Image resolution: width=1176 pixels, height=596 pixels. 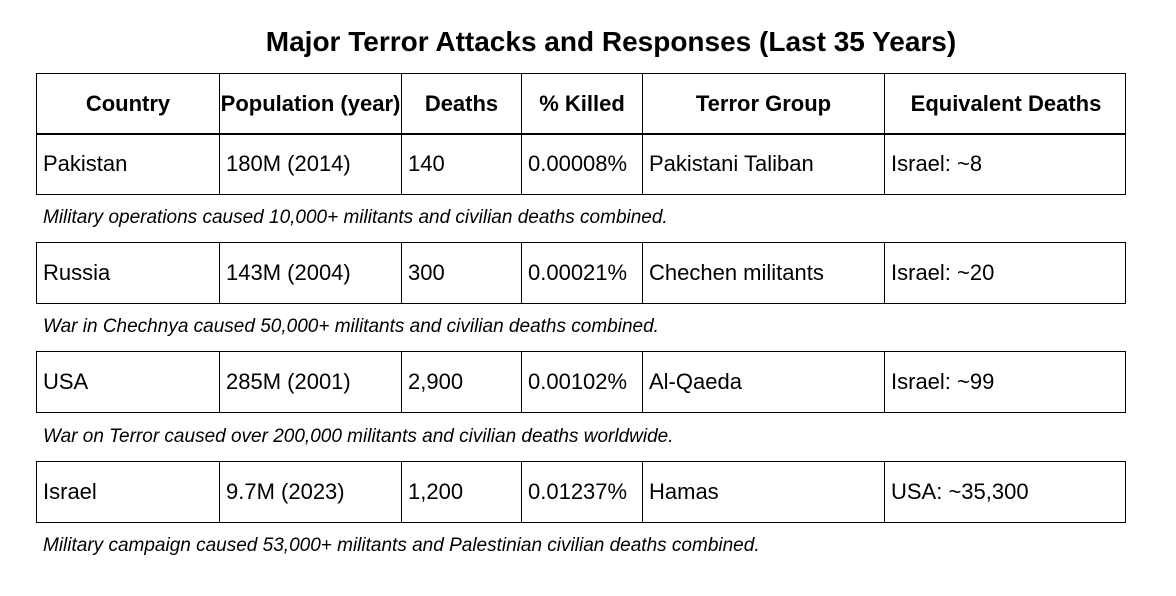 What do you see at coordinates (1005, 492) in the screenshot?
I see `cell-equivalent-deaths: USA: ~35,300` at bounding box center [1005, 492].